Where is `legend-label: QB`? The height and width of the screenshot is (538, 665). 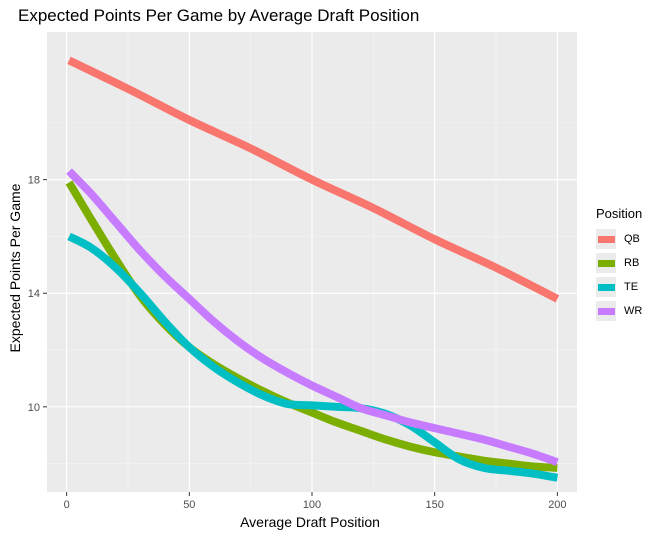 legend-label: QB is located at coordinates (632, 239).